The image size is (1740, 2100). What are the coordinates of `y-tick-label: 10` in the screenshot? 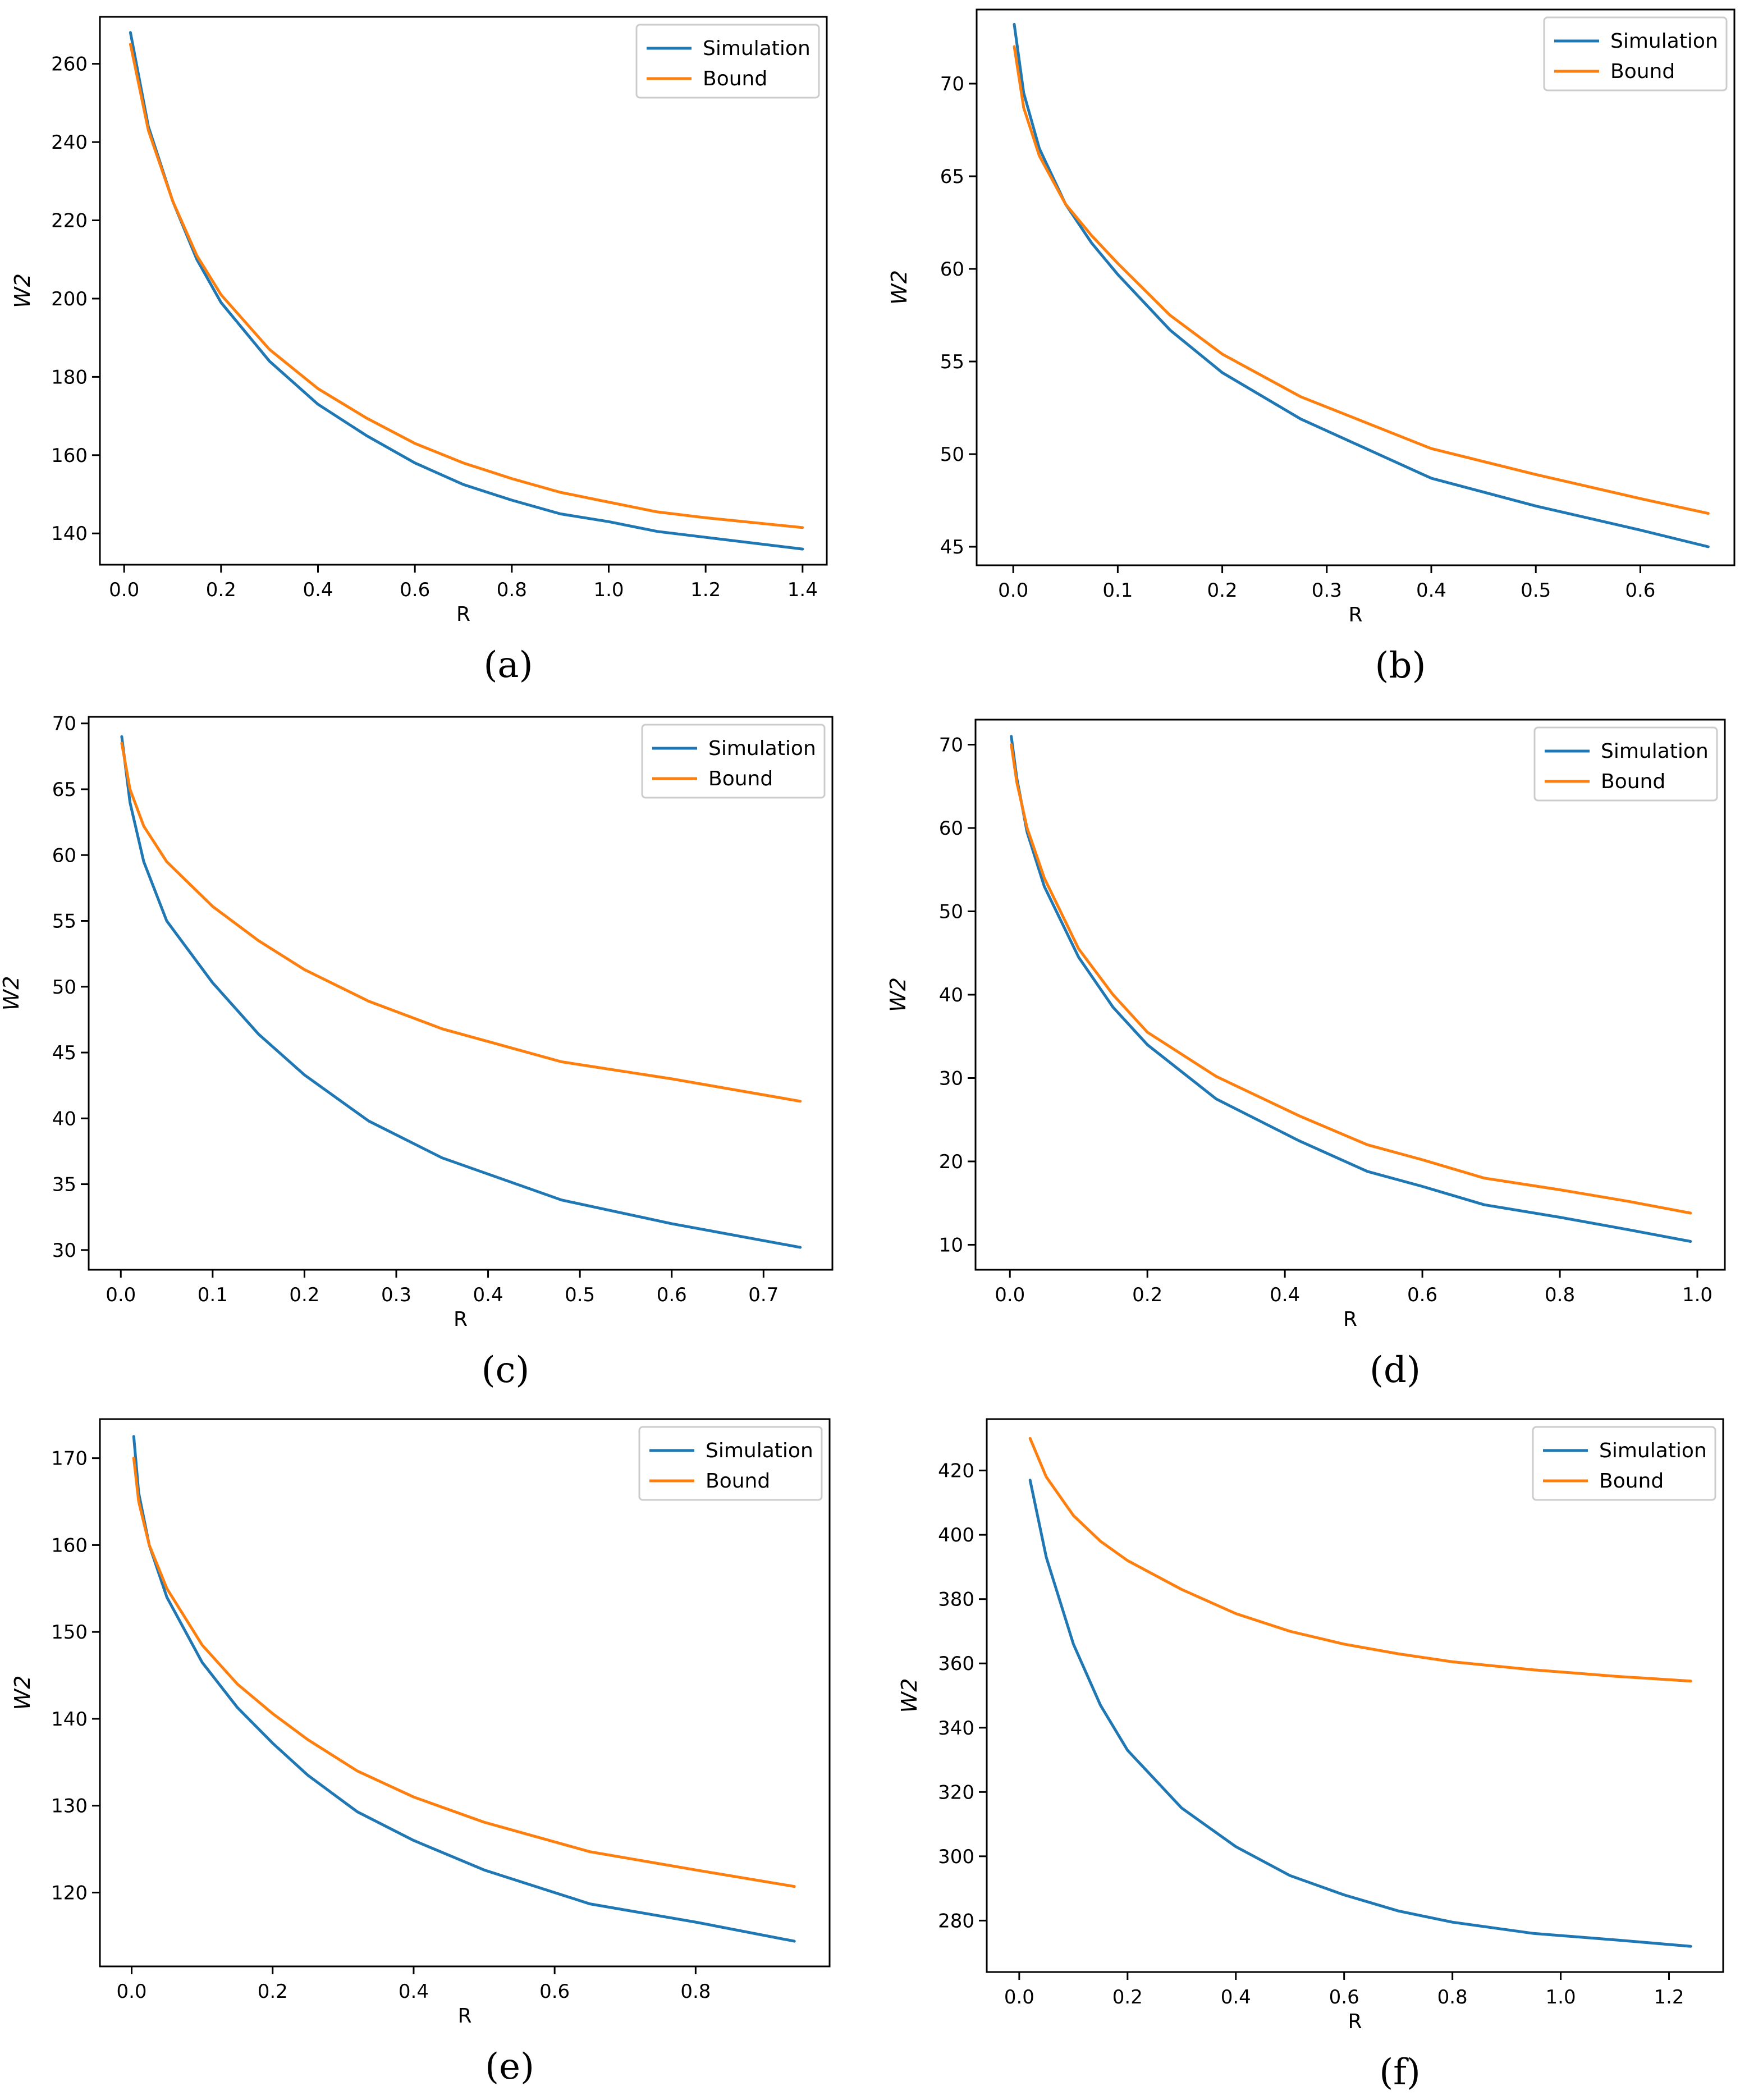 It's located at (951, 1245).